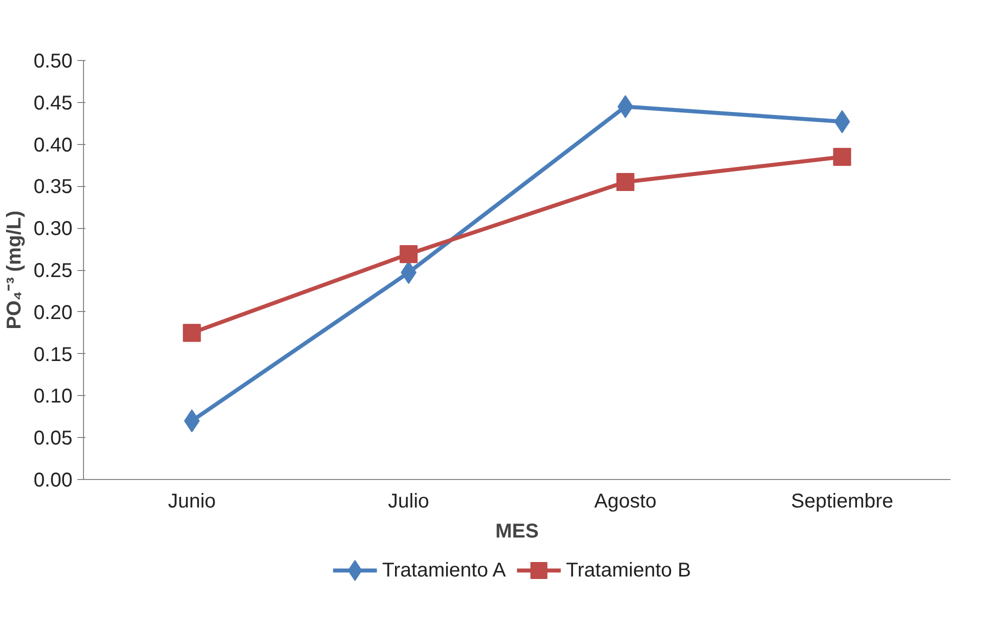 The image size is (997, 618). Describe the element at coordinates (53, 229) in the screenshot. I see `y-tick-label: 0.30` at that location.